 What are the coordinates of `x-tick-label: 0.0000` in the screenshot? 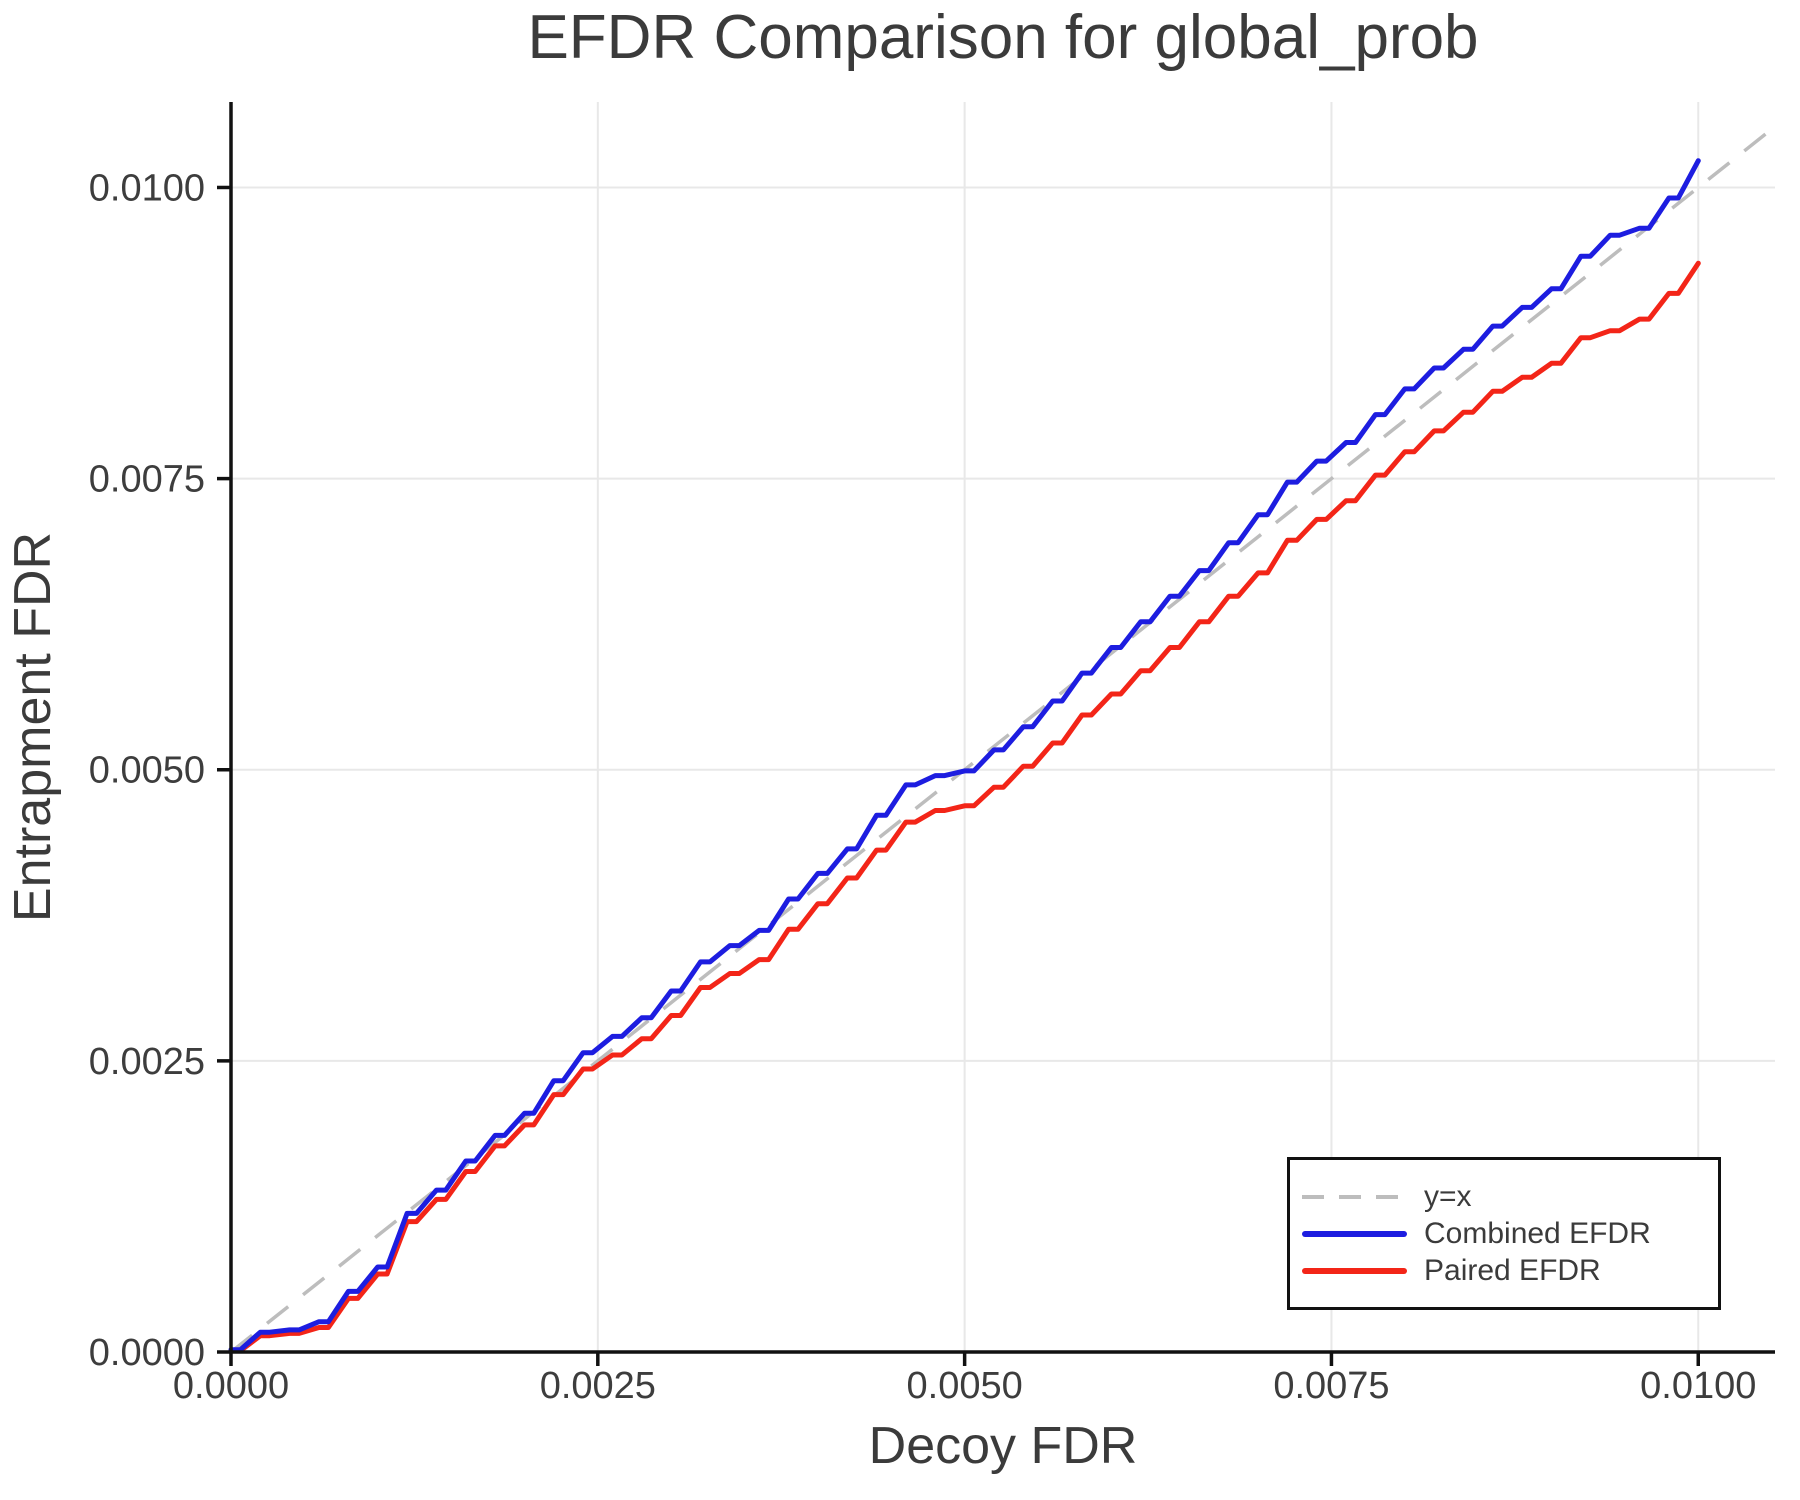 It's located at (231, 1386).